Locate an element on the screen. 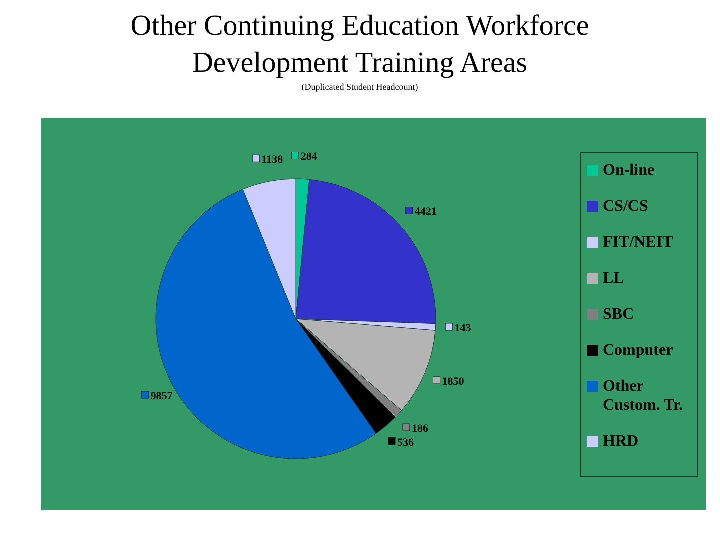  data-label: 284 is located at coordinates (309, 157).